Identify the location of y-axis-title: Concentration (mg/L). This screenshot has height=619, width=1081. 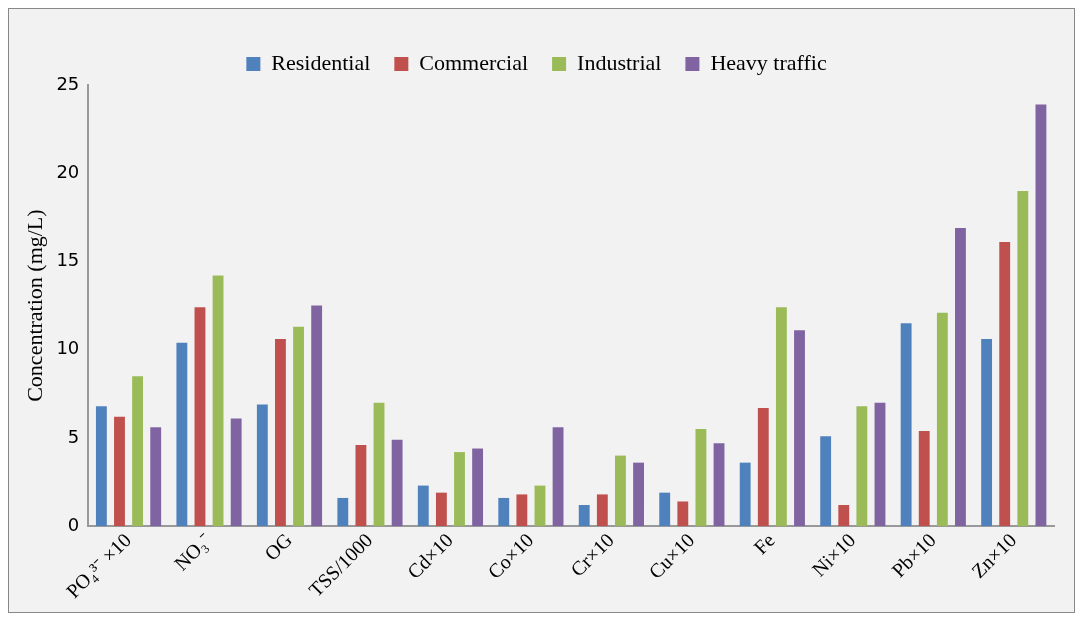
(34, 305).